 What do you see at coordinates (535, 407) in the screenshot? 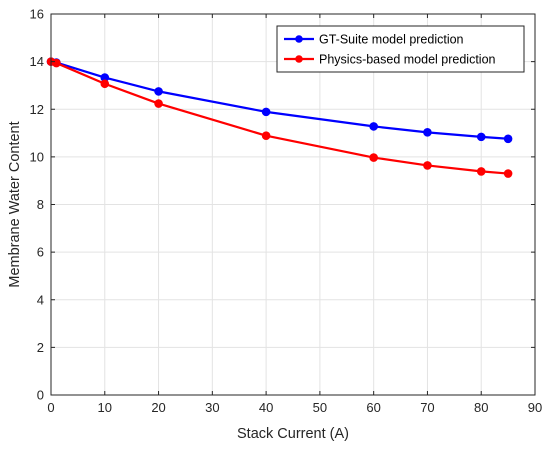
I see `x-tick-label: 90` at bounding box center [535, 407].